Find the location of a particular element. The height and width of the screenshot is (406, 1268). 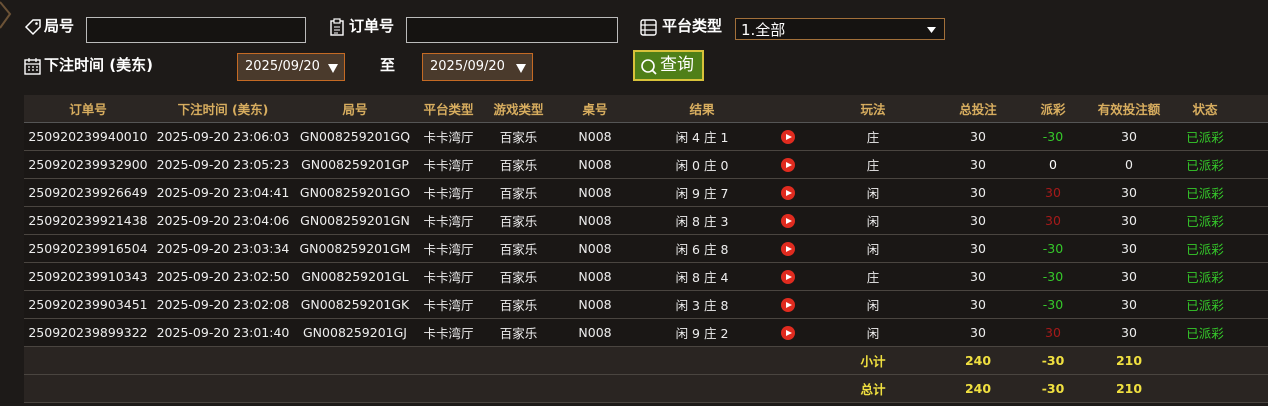

edge-ornament is located at coordinates (6, 15).